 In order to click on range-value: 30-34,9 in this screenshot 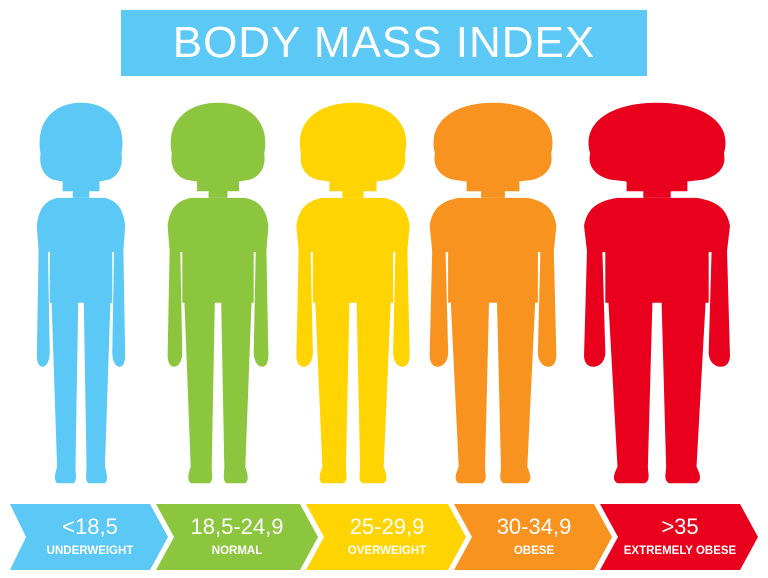, I will do `click(534, 526)`.